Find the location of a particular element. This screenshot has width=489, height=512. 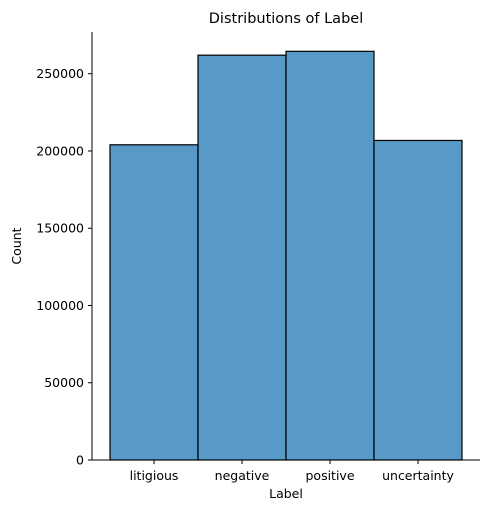

x-axis-ticks: litigious negative positive uncertainty is located at coordinates (292, 471).